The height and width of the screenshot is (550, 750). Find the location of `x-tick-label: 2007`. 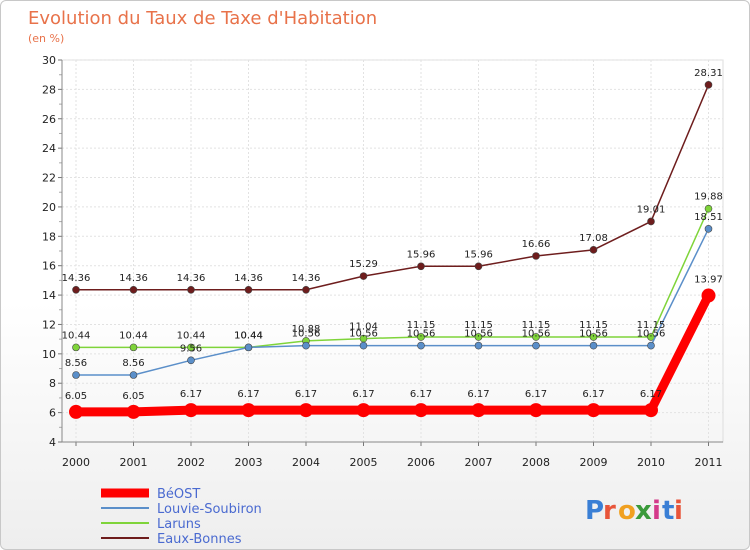

x-tick-label: 2007 is located at coordinates (479, 462).